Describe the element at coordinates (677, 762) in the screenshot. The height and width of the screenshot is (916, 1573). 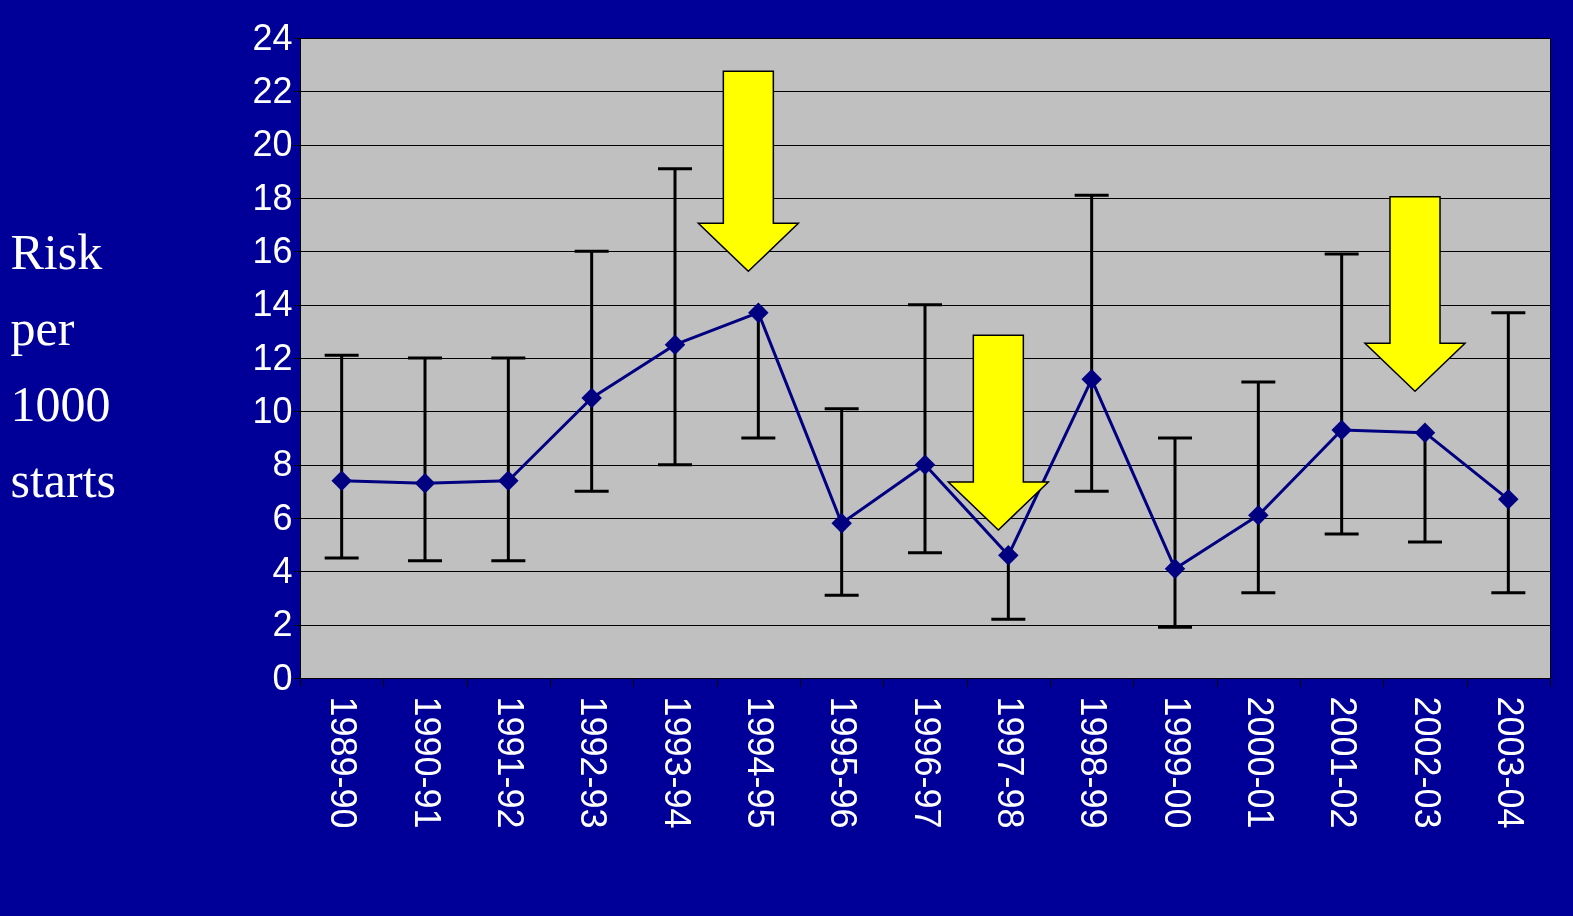
I see `x-tick-label: 1993-94` at that location.